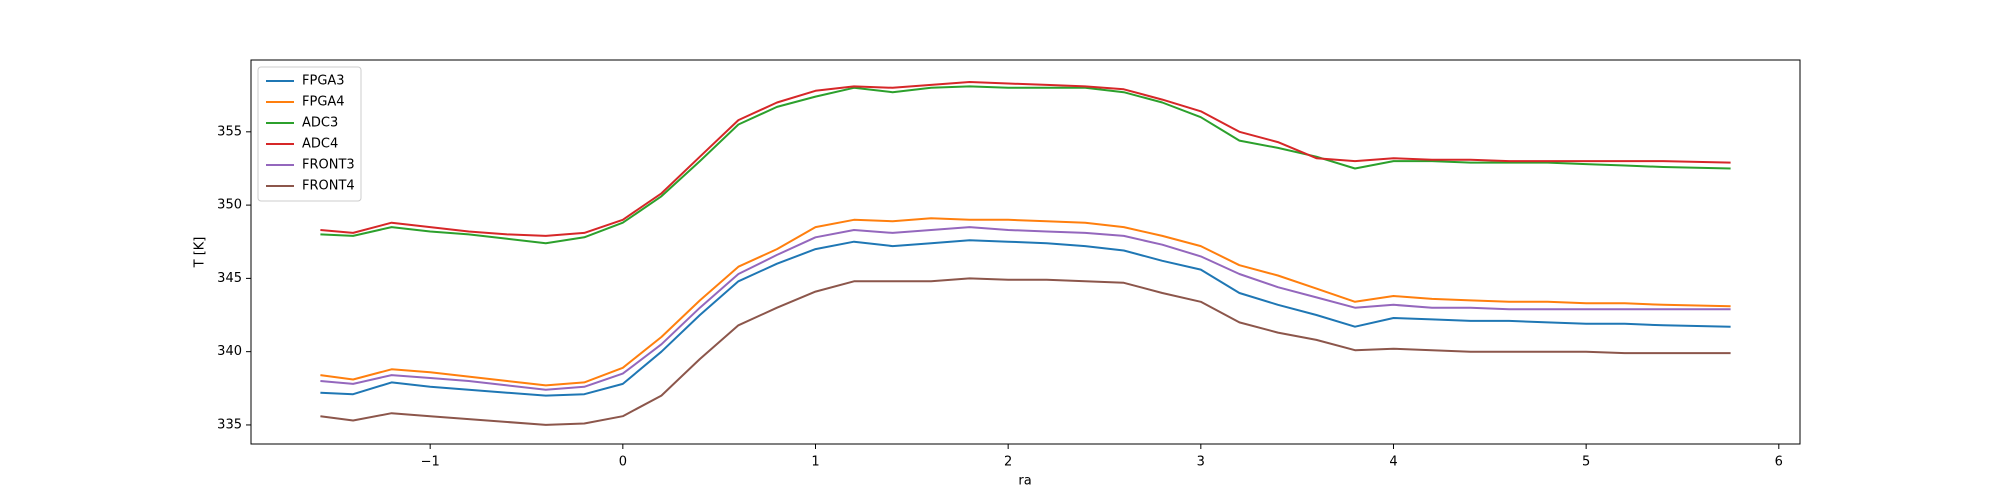 This screenshot has height=500, width=2000. I want to click on legend-label: ADC3, so click(320, 123).